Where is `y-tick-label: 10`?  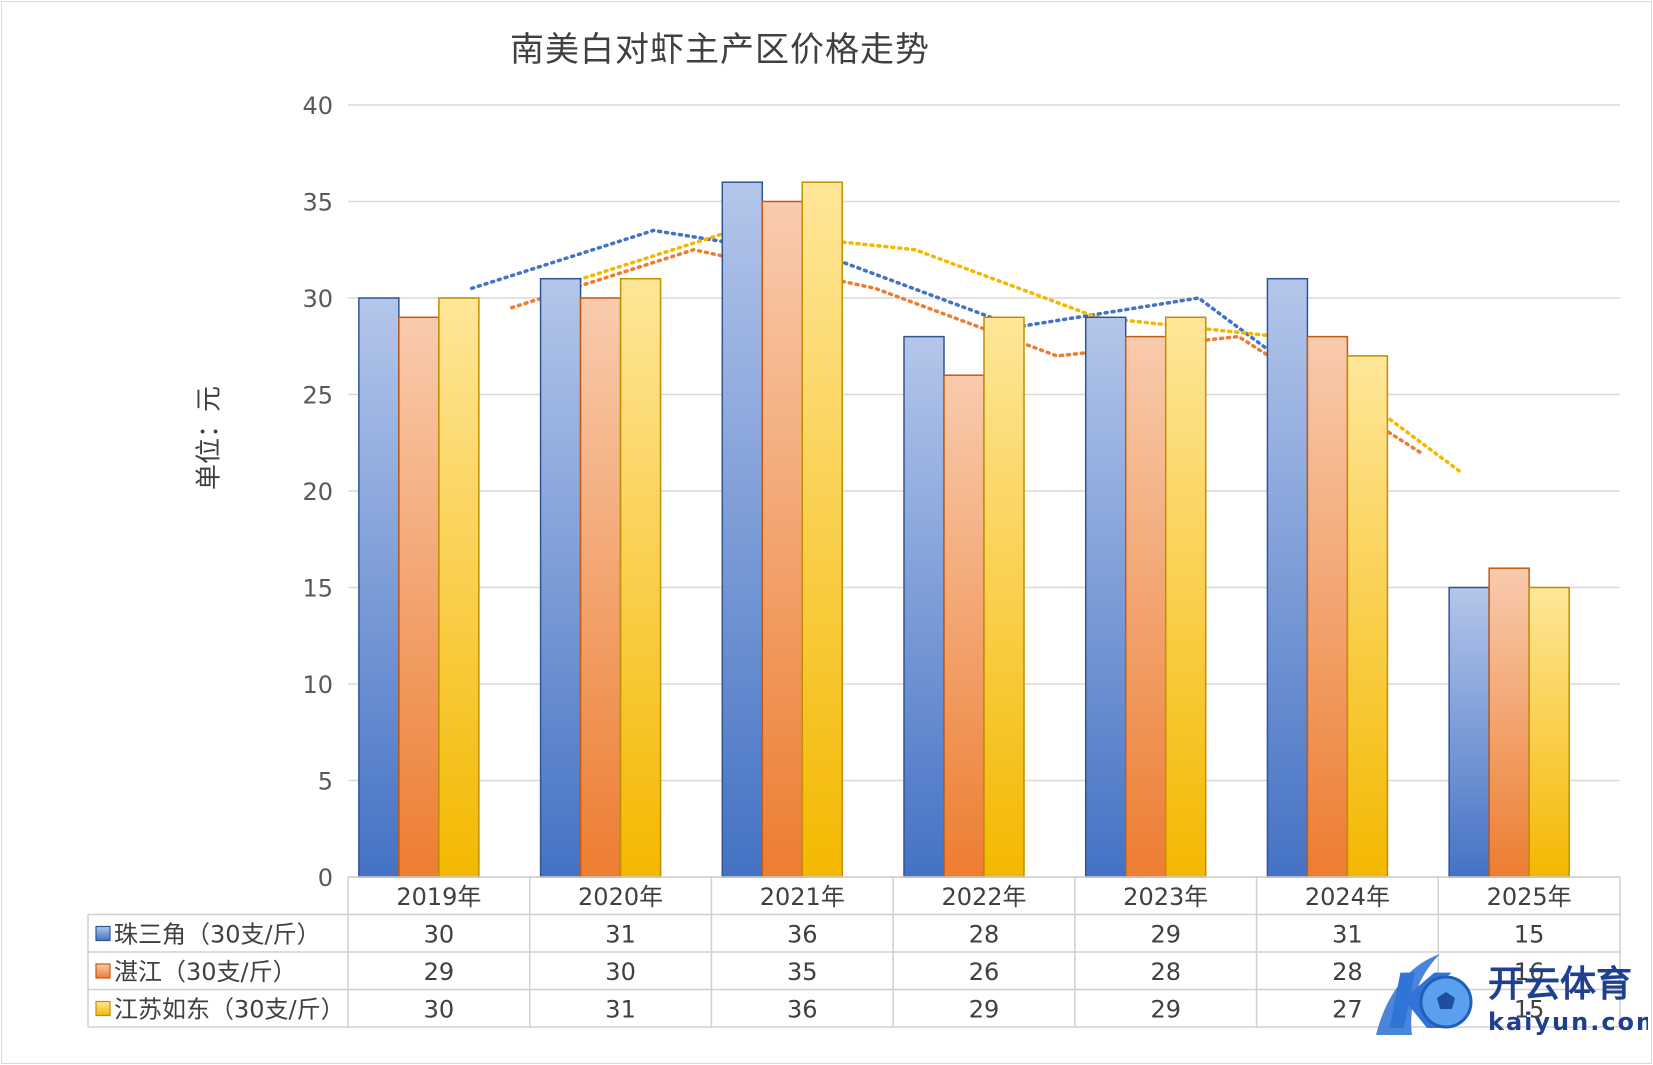
y-tick-label: 10 is located at coordinates (317, 685).